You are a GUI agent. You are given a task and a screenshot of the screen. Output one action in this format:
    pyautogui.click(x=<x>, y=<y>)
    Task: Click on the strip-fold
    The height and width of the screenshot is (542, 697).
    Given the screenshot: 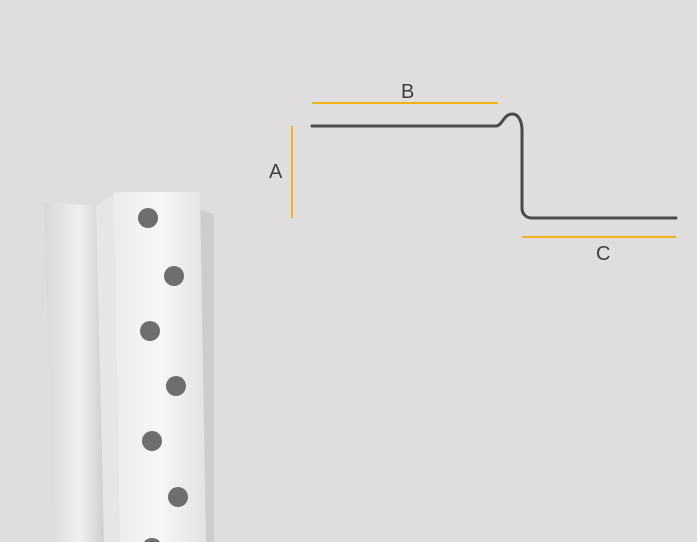 What is the action you would take?
    pyautogui.click(x=108, y=367)
    